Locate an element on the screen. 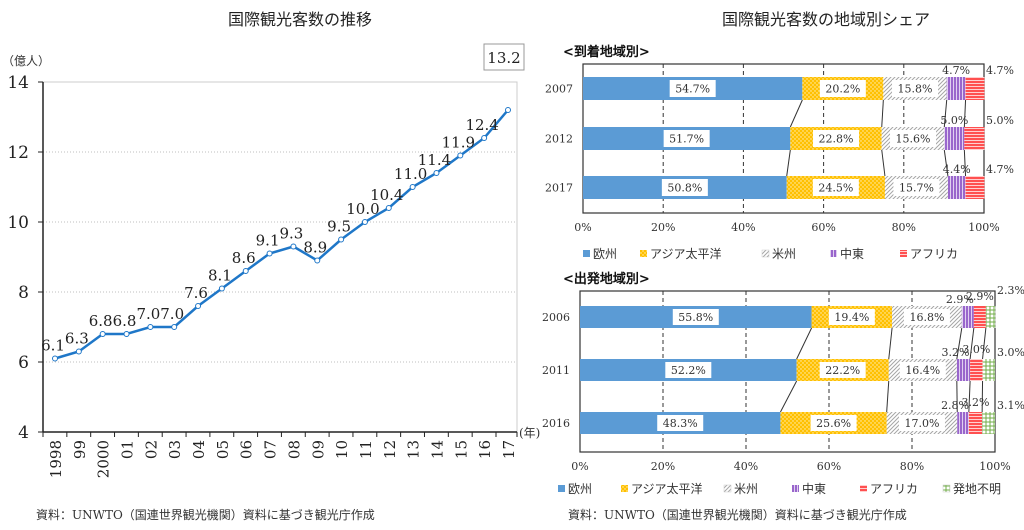 The width and height of the screenshot is (1024, 530). data-label: 2.8% is located at coordinates (955, 405).